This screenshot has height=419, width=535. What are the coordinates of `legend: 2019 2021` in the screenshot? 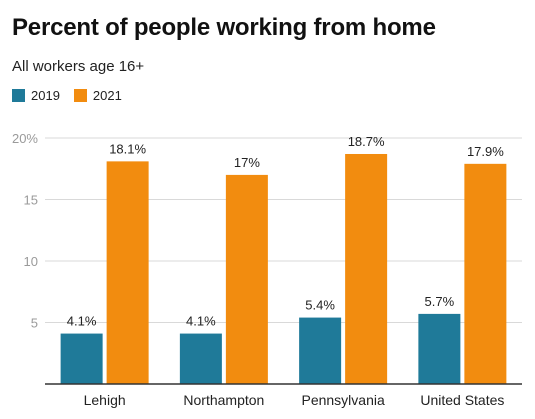 It's located at (74, 95).